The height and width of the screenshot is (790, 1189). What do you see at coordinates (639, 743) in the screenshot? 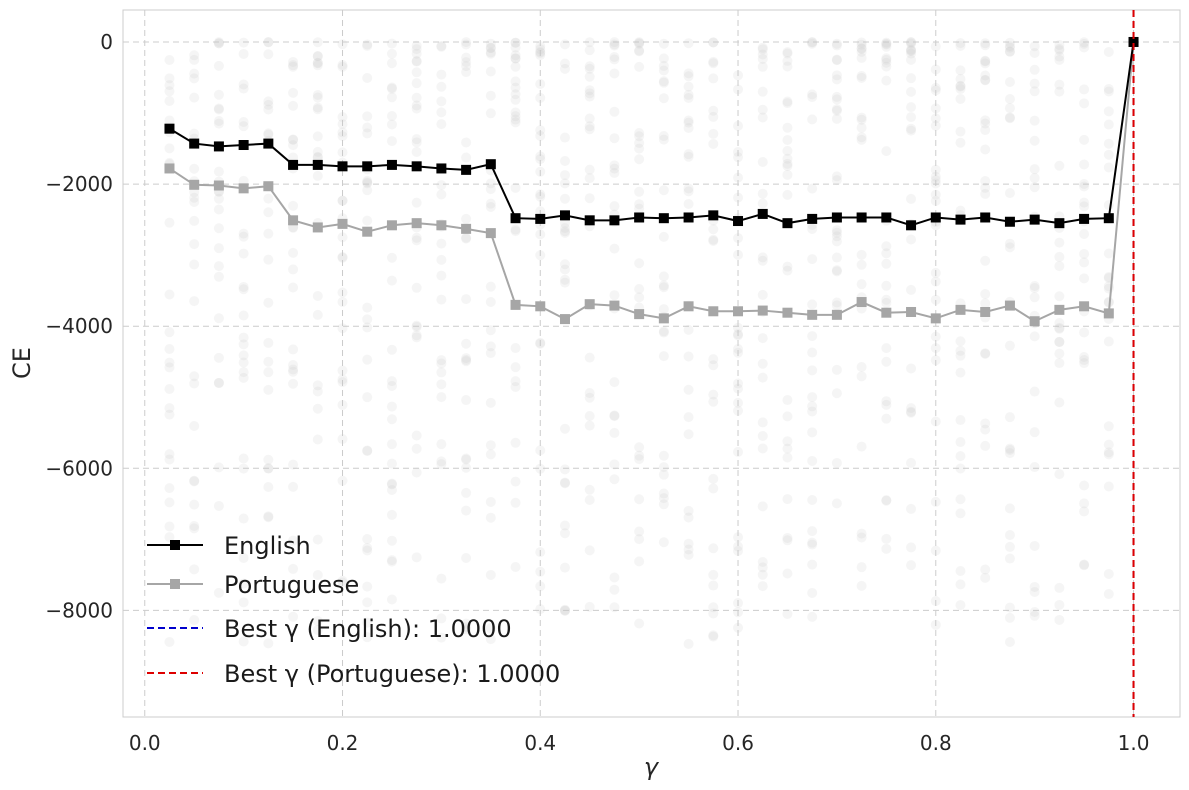
I see `x-tick-labels: 0.0 0.2 0.4 0.6 0.8 1.0` at bounding box center [639, 743].